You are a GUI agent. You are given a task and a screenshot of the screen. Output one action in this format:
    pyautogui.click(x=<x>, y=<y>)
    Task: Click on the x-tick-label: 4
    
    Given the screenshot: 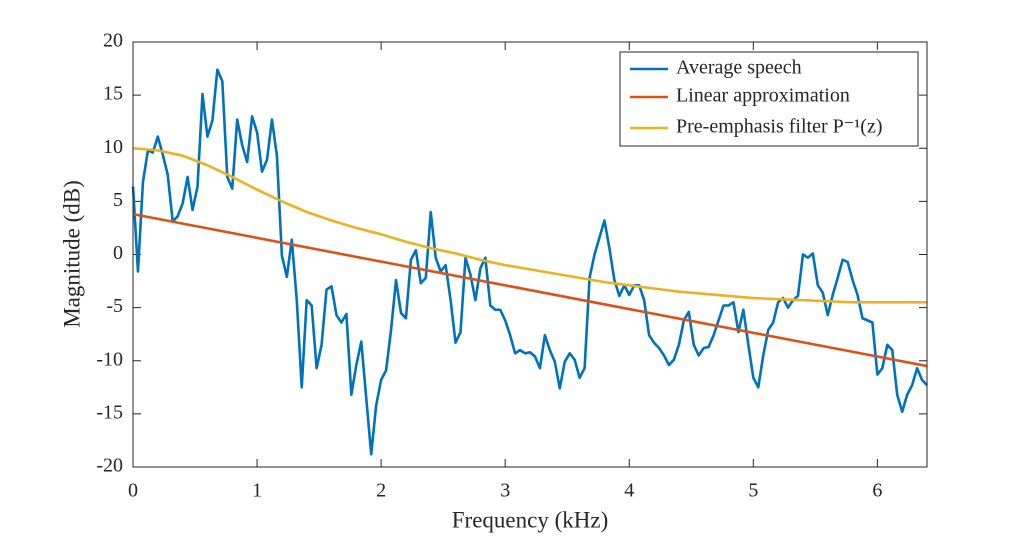 What is the action you would take?
    pyautogui.click(x=629, y=491)
    